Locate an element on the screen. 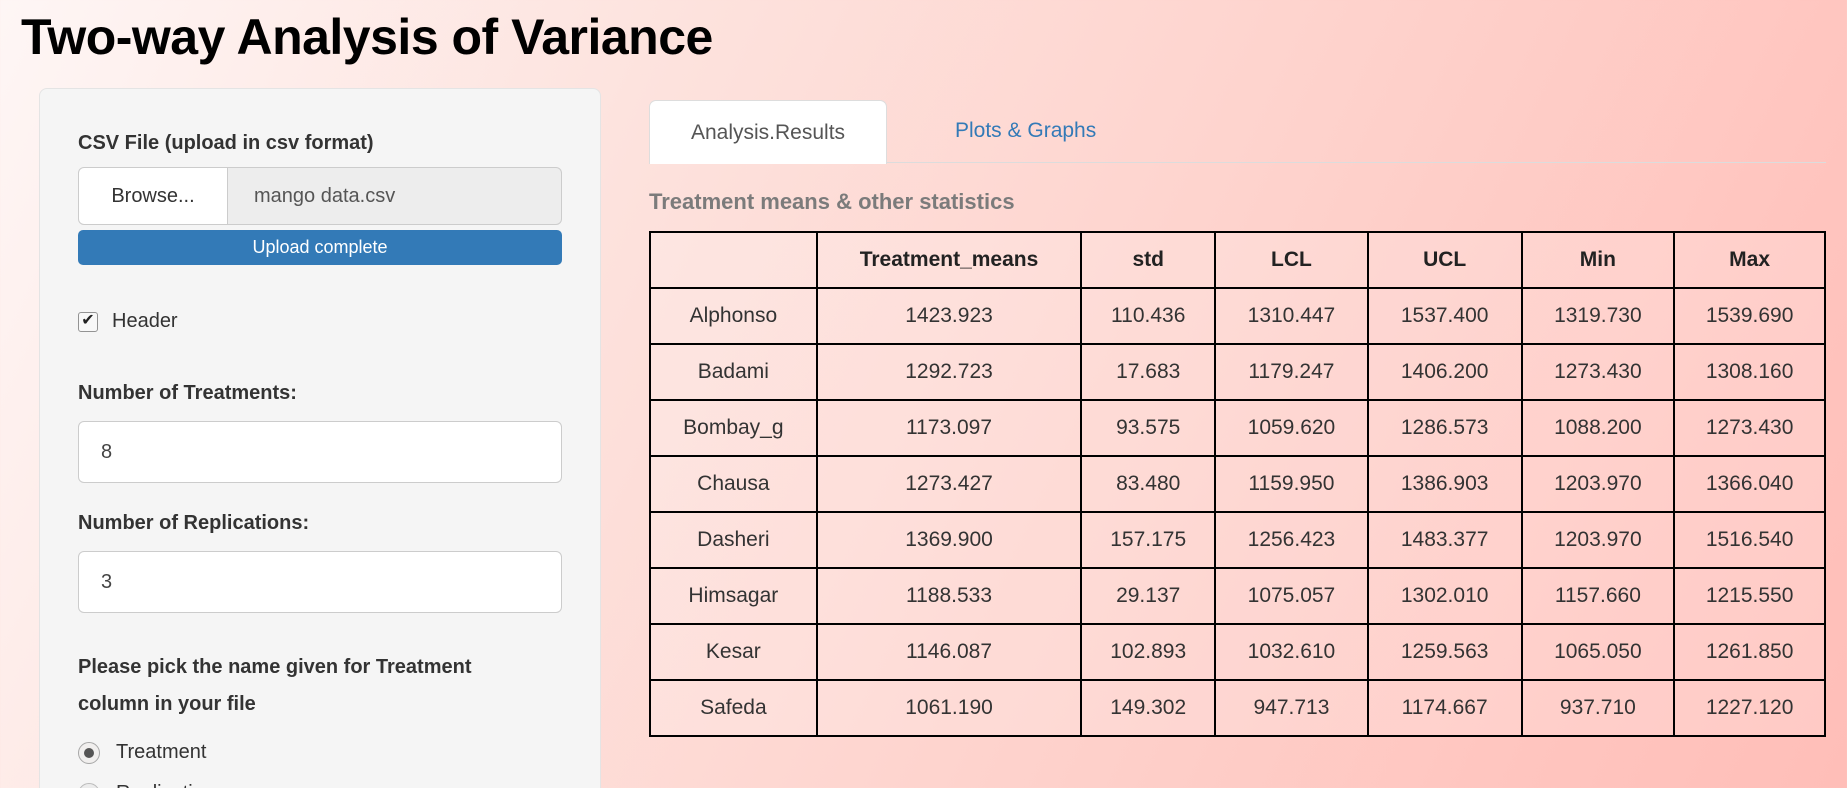 The image size is (1847, 788). table-cell: 937.710 is located at coordinates (1598, 708).